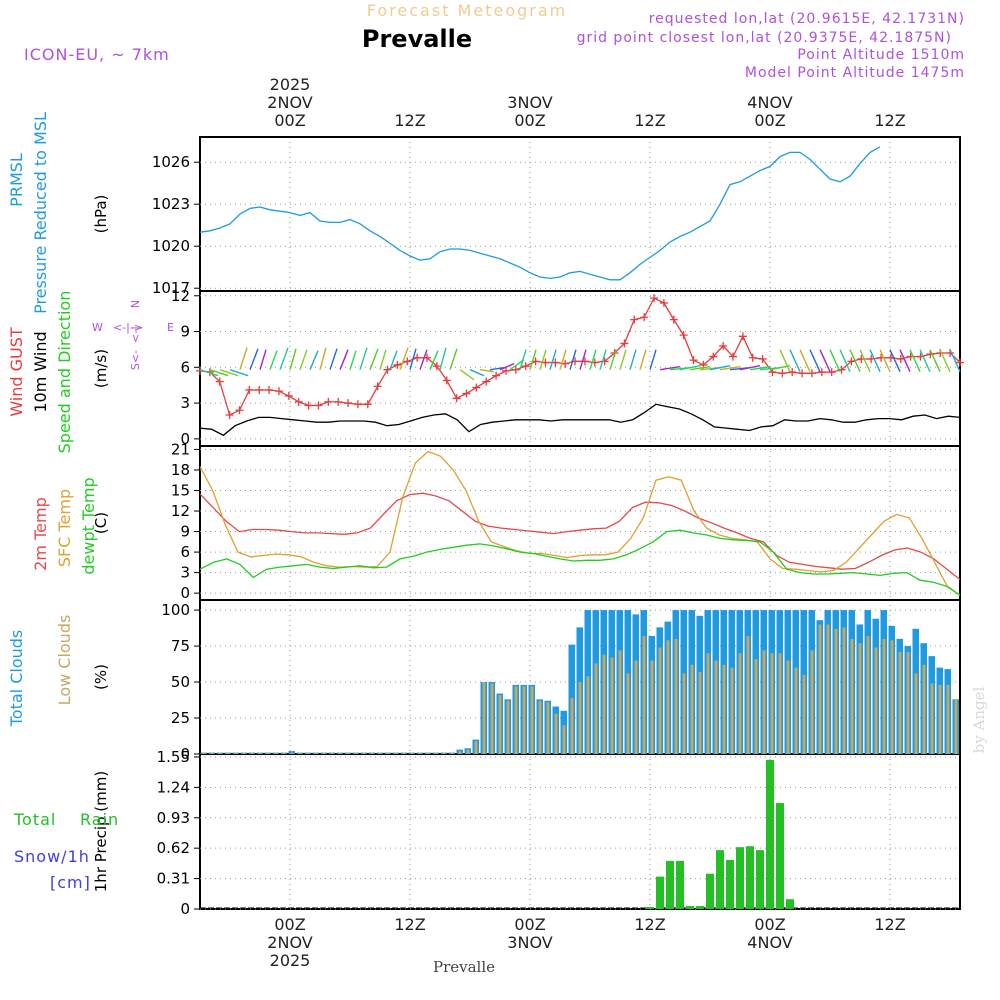  I want to click on forecast-label: Forecast Meteogram, so click(467, 10).